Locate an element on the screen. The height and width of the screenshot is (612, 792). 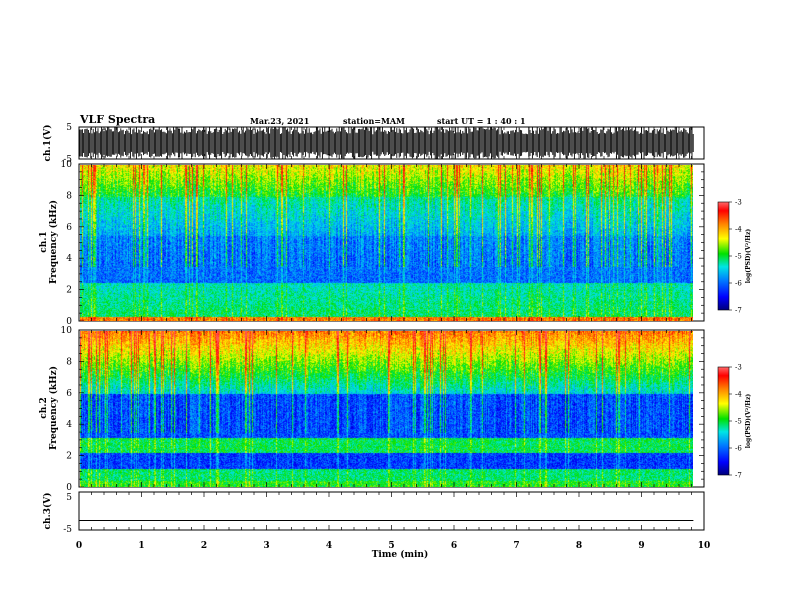
time-axis-tick-label: 10 is located at coordinates (704, 546).